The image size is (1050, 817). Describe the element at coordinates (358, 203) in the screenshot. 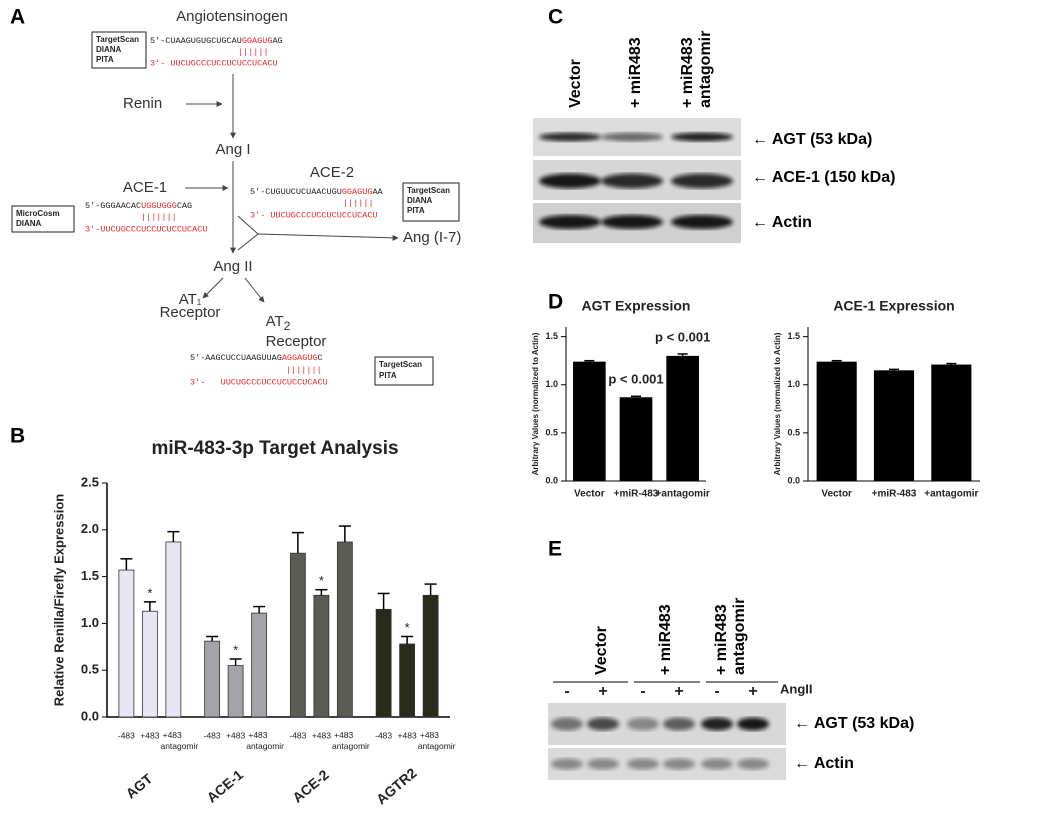

I see `pairing: ||||||` at that location.